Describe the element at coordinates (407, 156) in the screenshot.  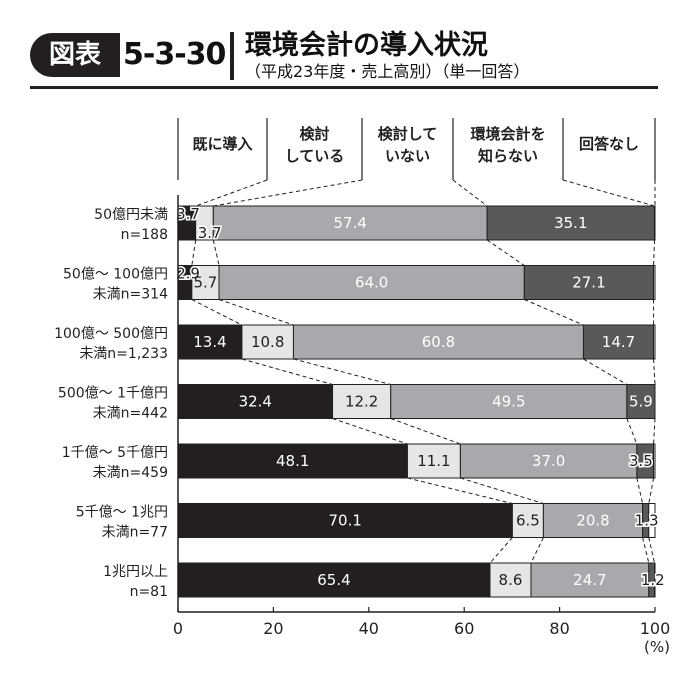
I see `legend-label: いない` at that location.